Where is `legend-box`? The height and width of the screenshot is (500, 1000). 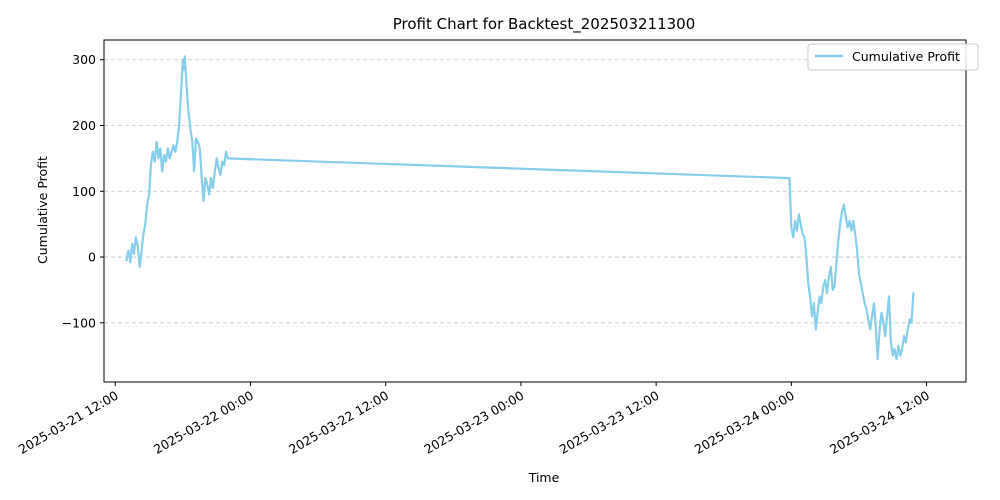
legend-box is located at coordinates (893, 57).